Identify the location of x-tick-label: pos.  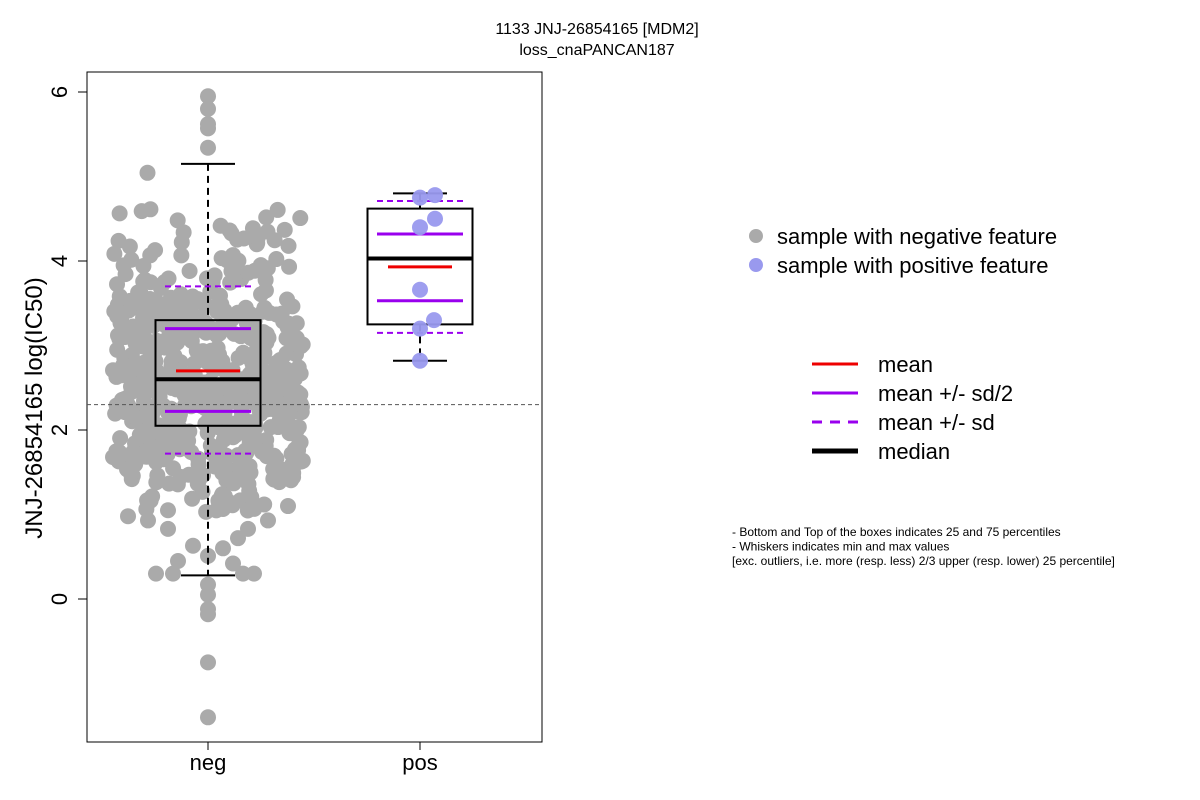
(419, 762).